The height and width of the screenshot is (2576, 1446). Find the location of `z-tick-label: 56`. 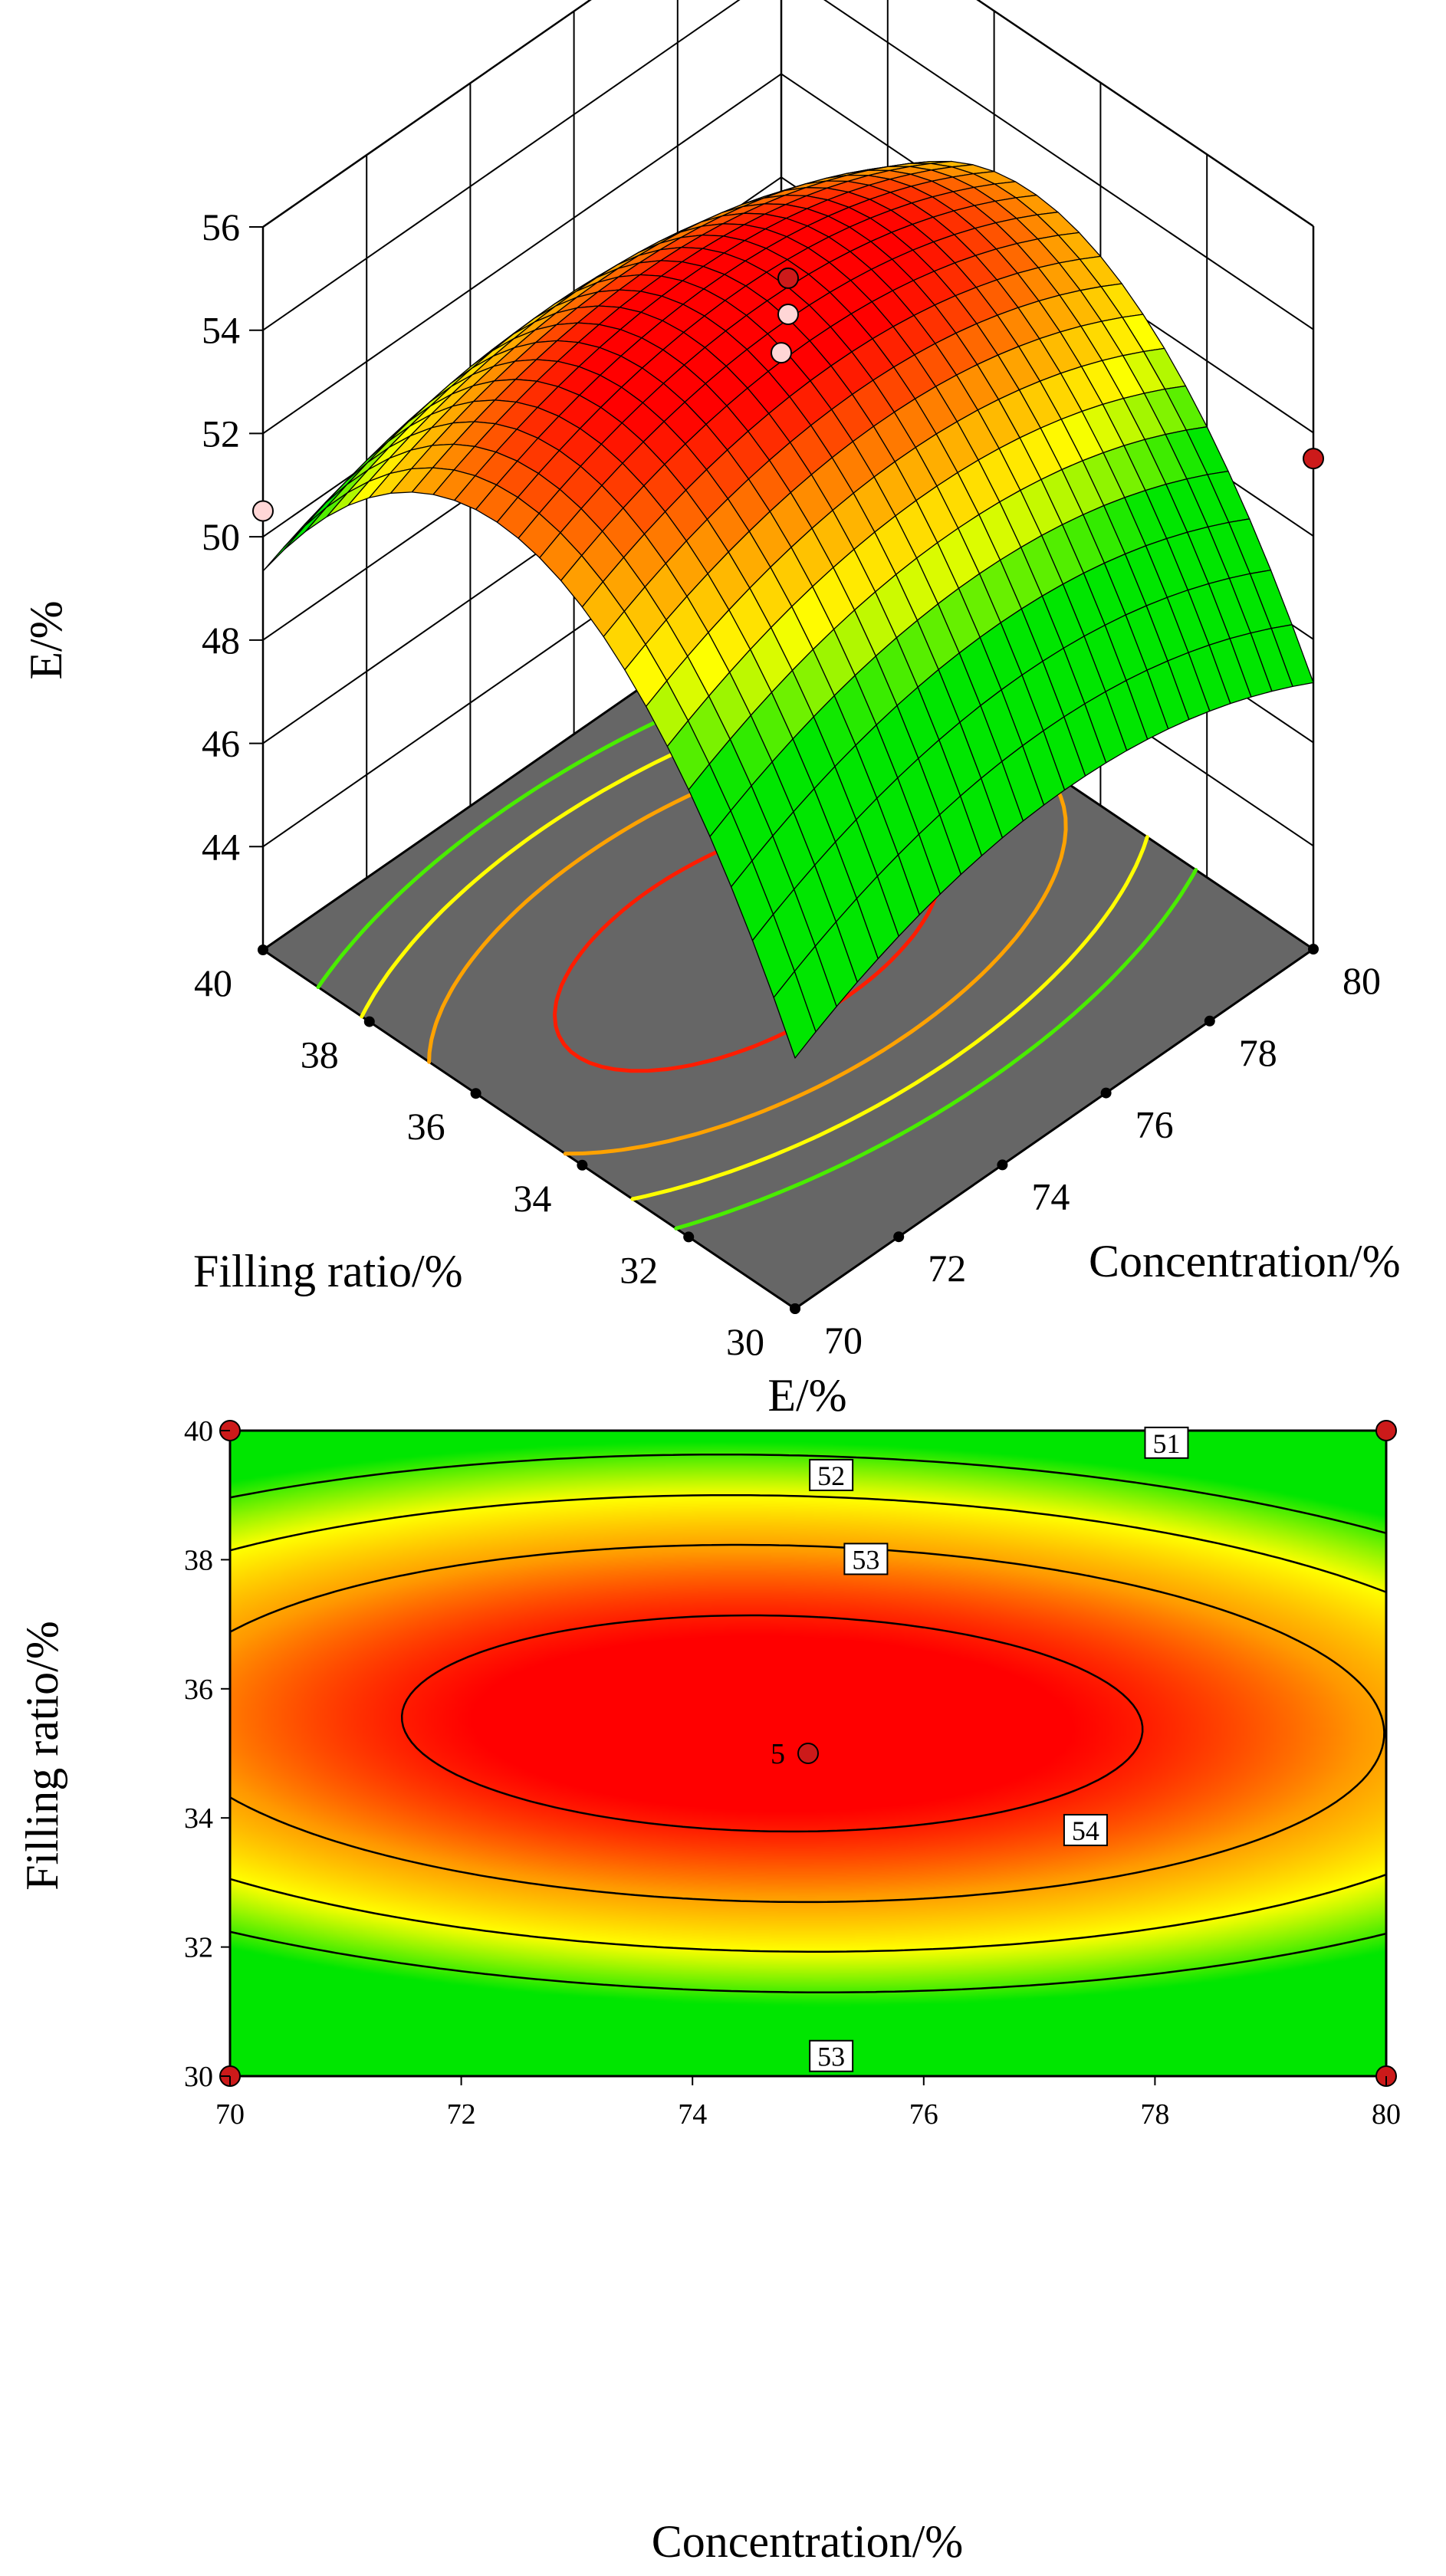

z-tick-label: 56 is located at coordinates (221, 227).